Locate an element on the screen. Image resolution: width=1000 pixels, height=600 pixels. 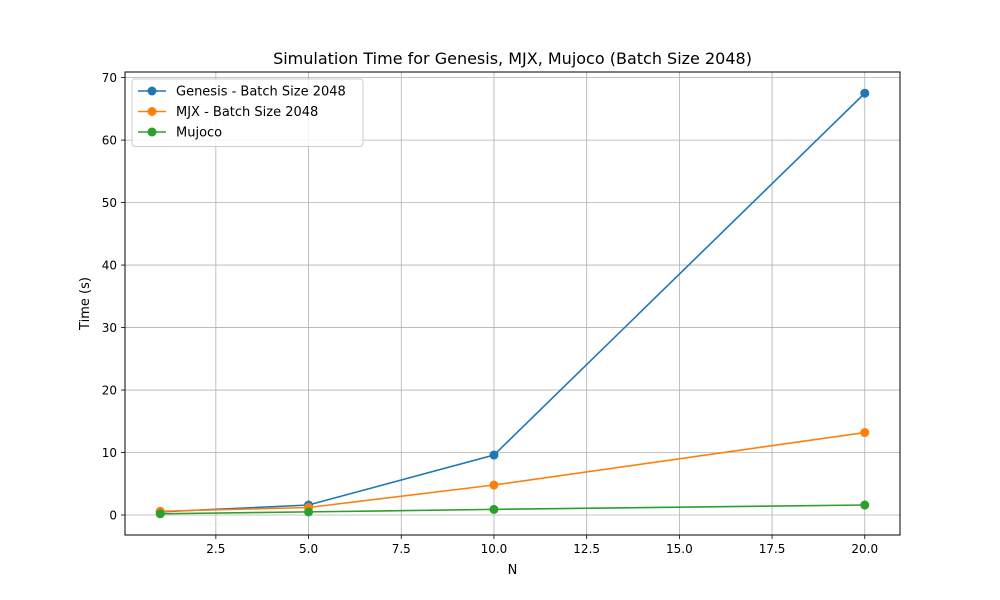
y-tick-label: 10 is located at coordinates (109, 453).